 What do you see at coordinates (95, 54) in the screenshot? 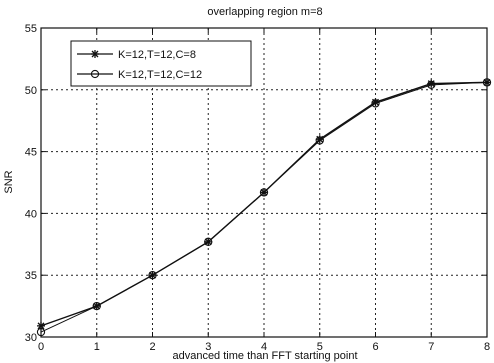
I see `legend-marker-star` at bounding box center [95, 54].